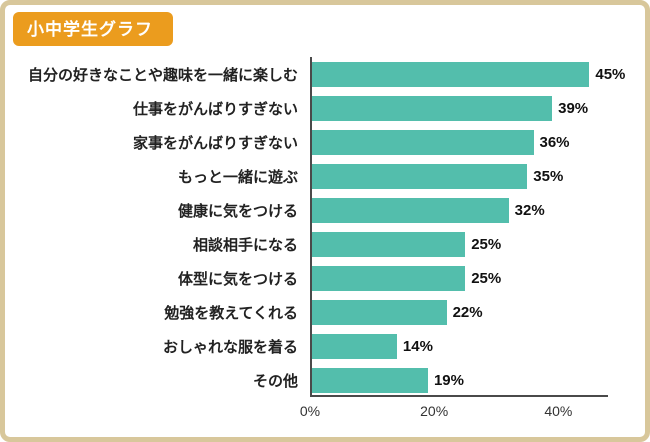  Describe the element at coordinates (162, 75) in the screenshot. I see `category-label: 自分の好きなことや趣味を一緒に楽しむ` at that location.